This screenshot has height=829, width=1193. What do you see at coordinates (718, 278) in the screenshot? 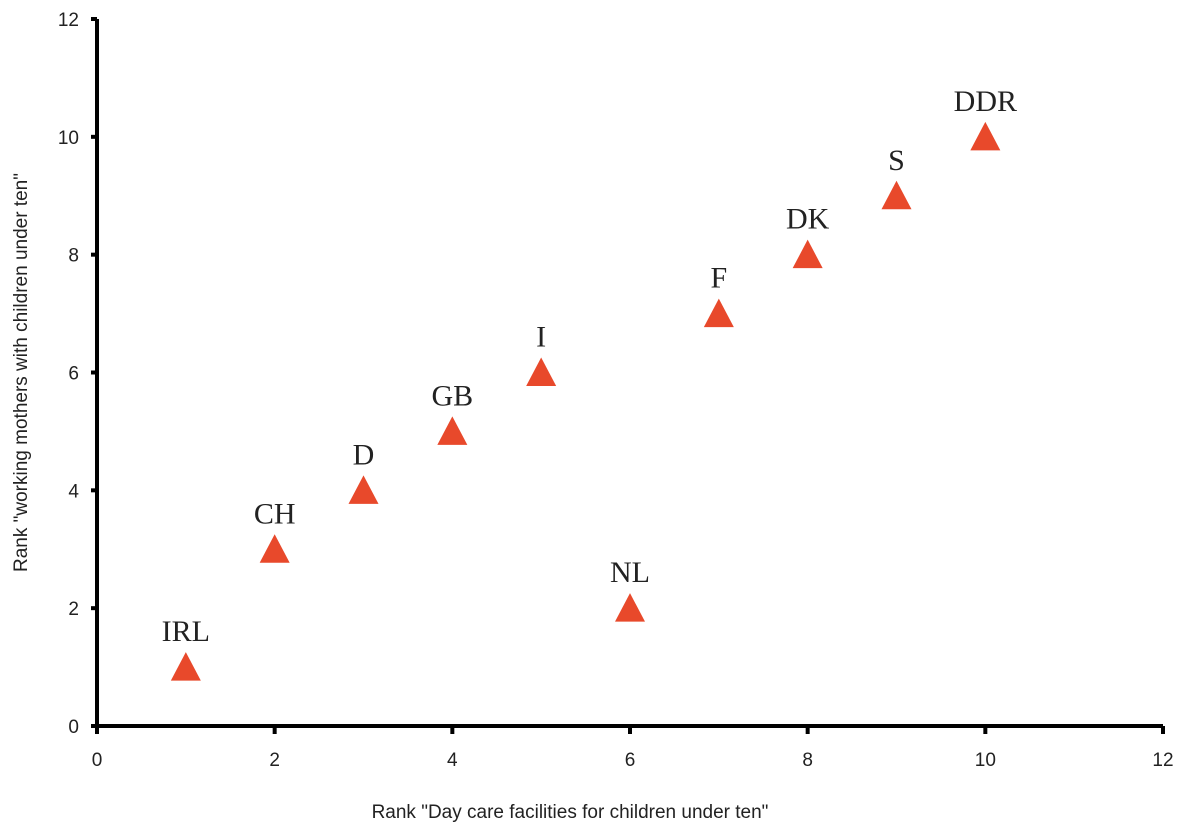
I see `point-label: F` at bounding box center [718, 278].